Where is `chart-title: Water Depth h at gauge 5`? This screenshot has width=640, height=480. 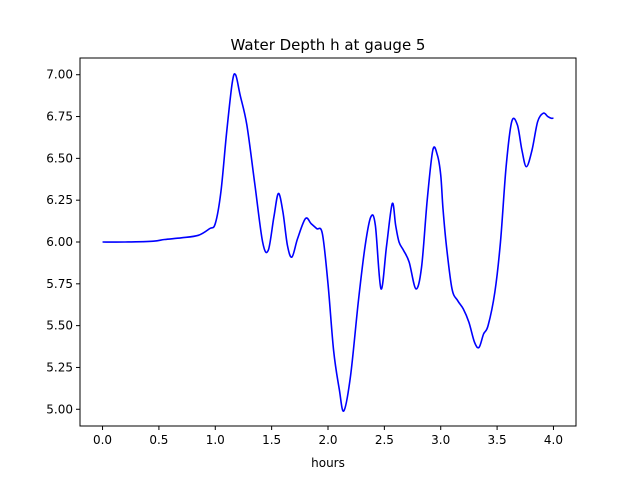
chart-title: Water Depth h at gauge 5 is located at coordinates (328, 45).